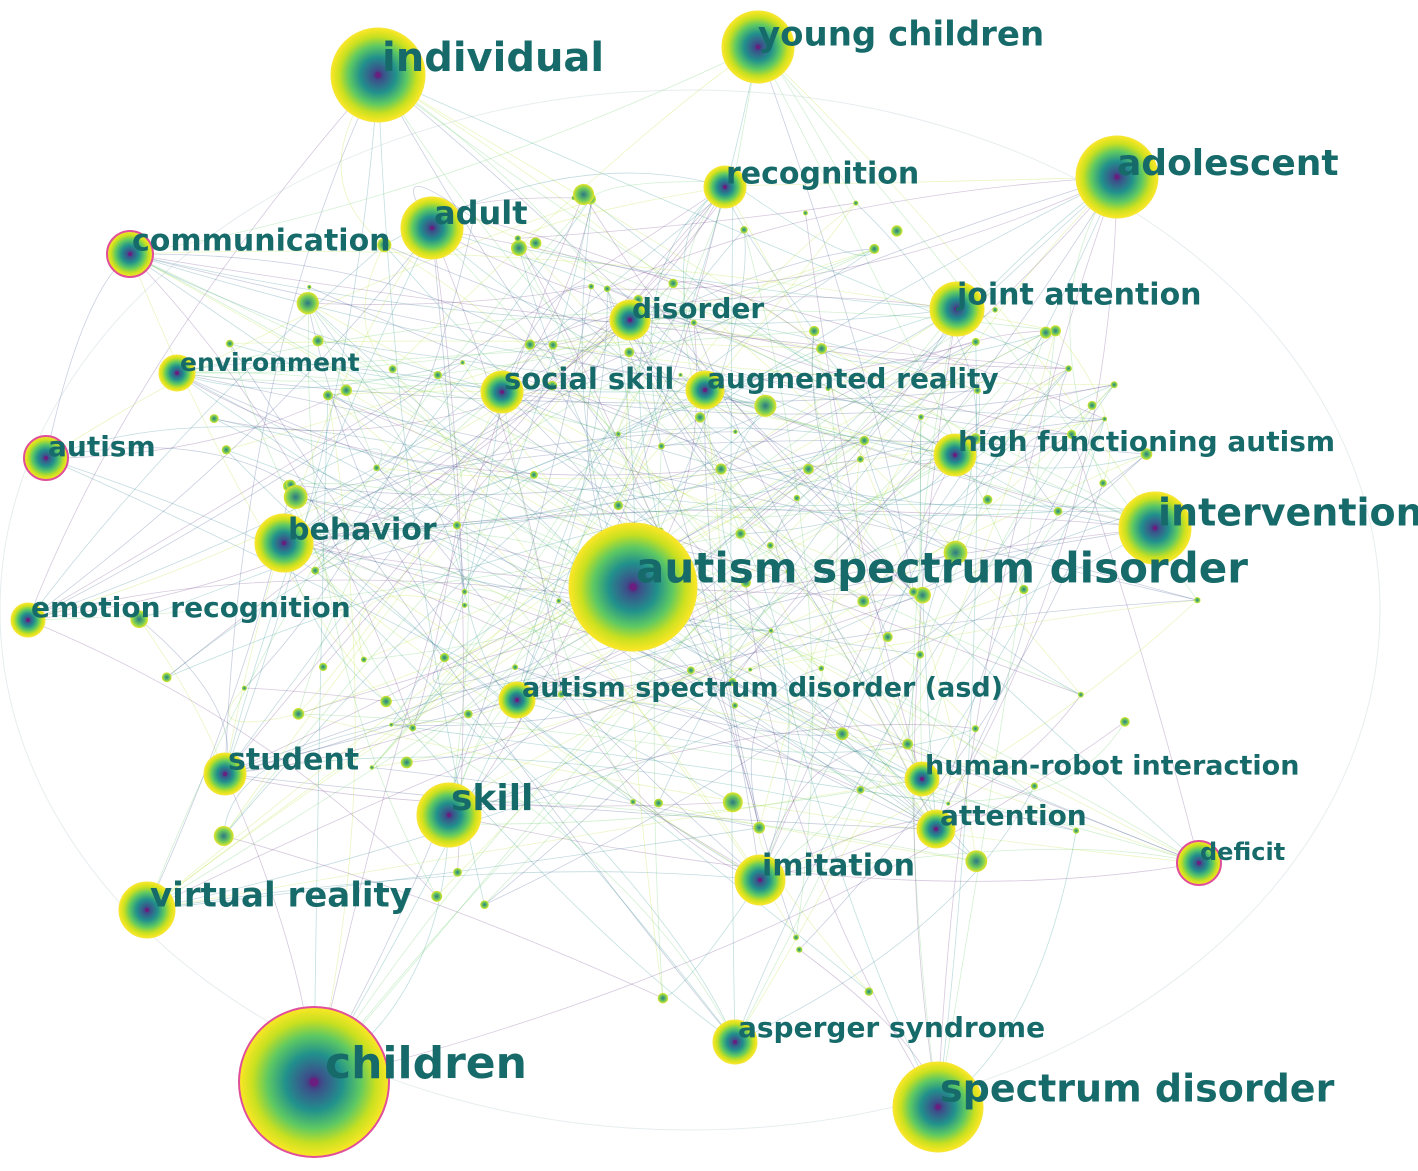  Describe the element at coordinates (822, 174) in the screenshot. I see `node-label: recognition` at that location.